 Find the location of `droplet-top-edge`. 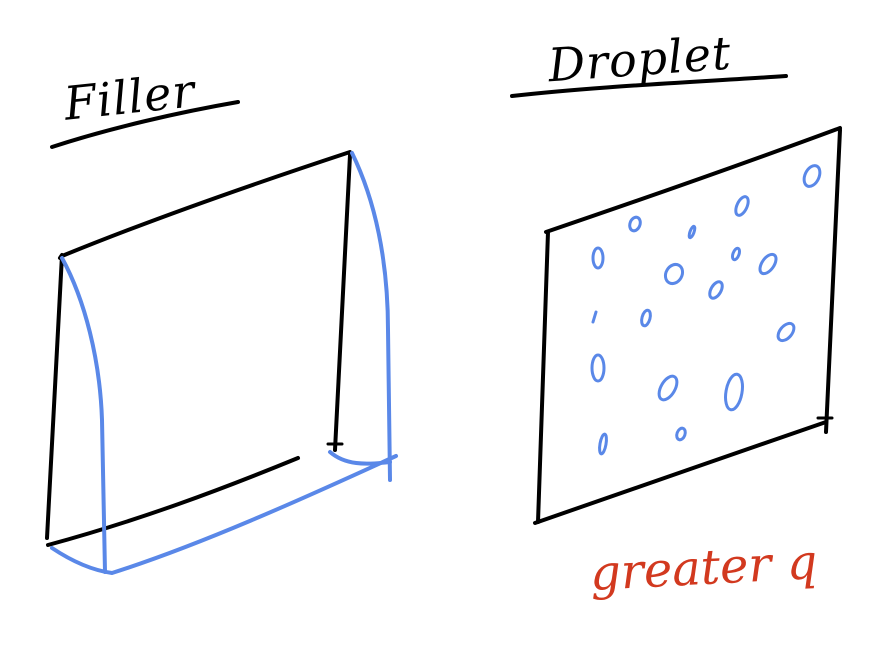

droplet-top-edge is located at coordinates (693, 180).